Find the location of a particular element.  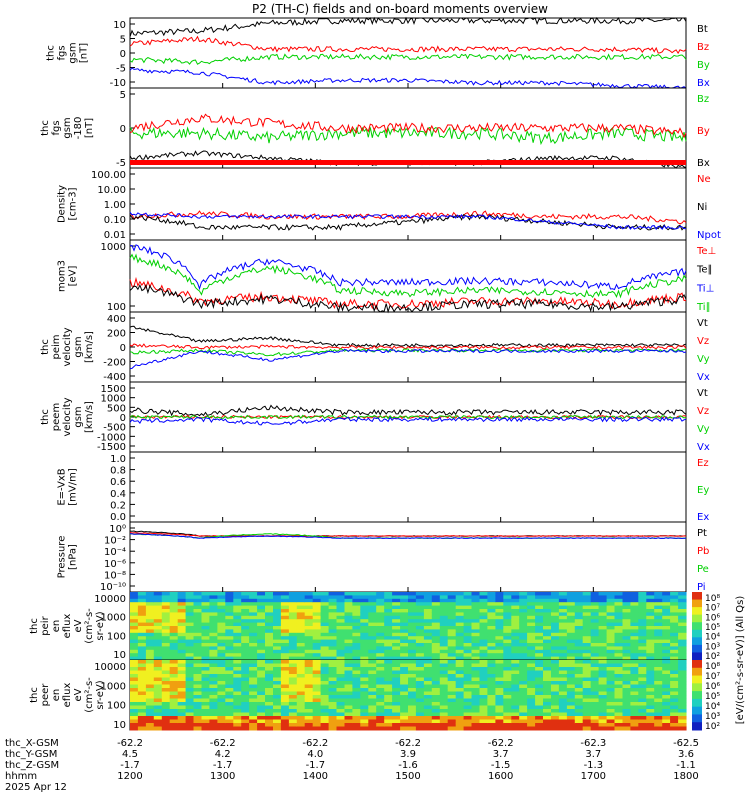

ytick-label: 0.4 is located at coordinates (118, 494).